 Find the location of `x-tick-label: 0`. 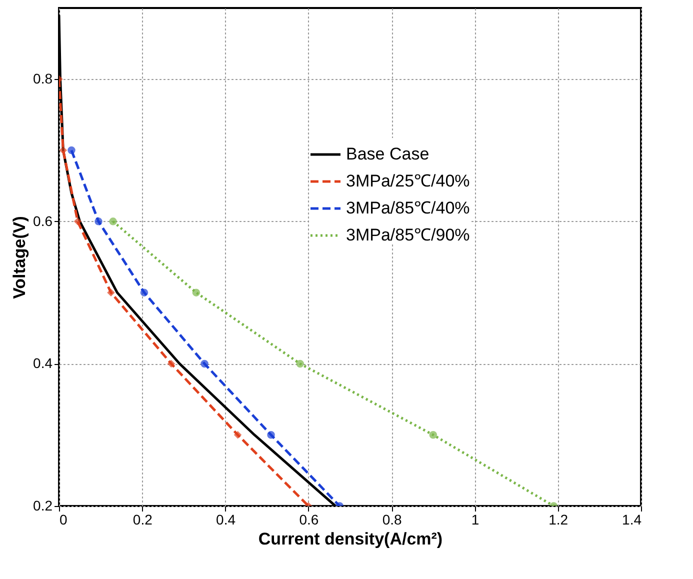

x-tick-label: 0 is located at coordinates (64, 520).